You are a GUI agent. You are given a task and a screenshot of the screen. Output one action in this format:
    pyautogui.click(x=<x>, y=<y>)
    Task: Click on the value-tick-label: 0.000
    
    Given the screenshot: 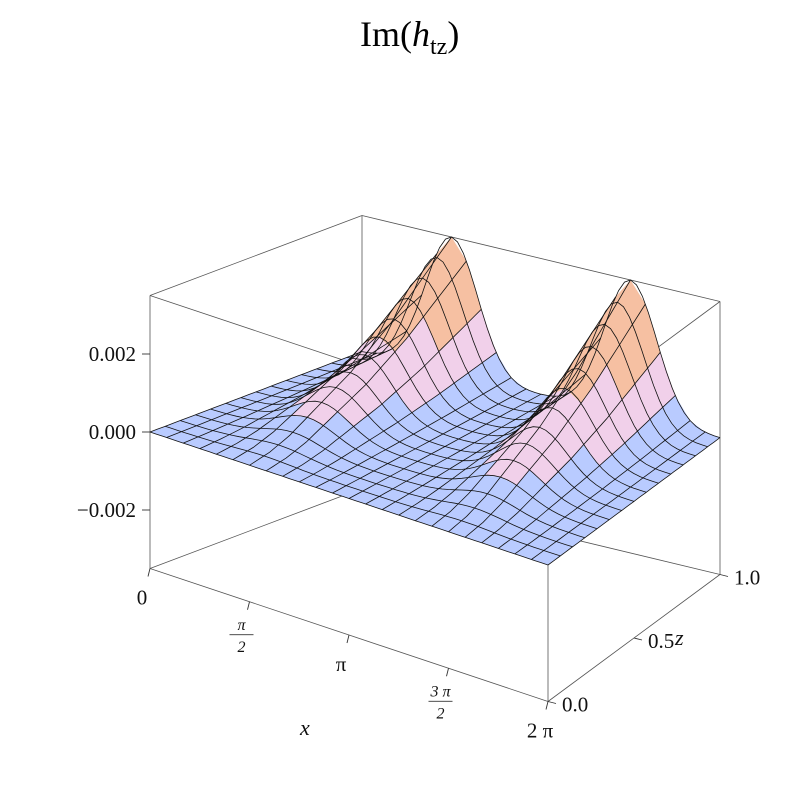 What is the action you would take?
    pyautogui.click(x=112, y=432)
    